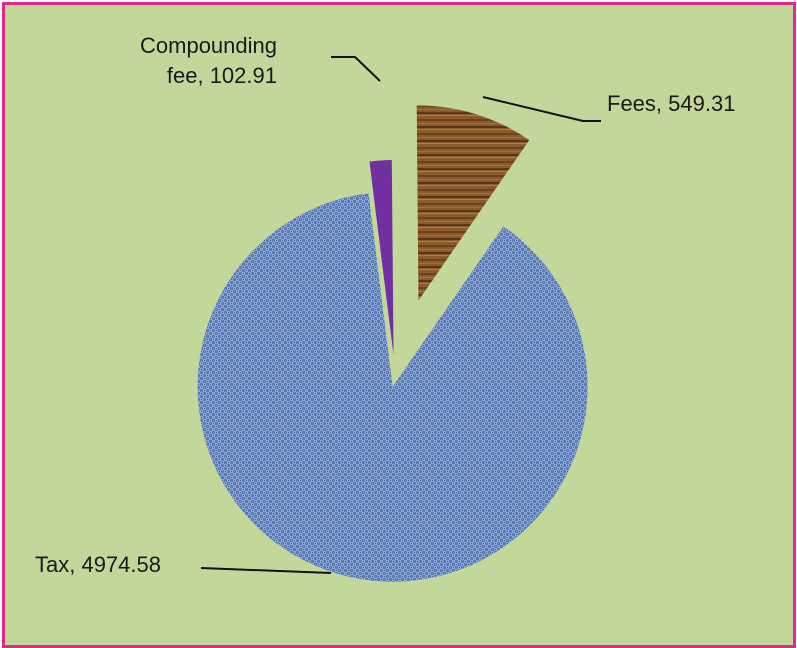 The width and height of the screenshot is (797, 648). Describe the element at coordinates (208, 60) in the screenshot. I see `data-label: Compounding fee, 102.91` at that location.